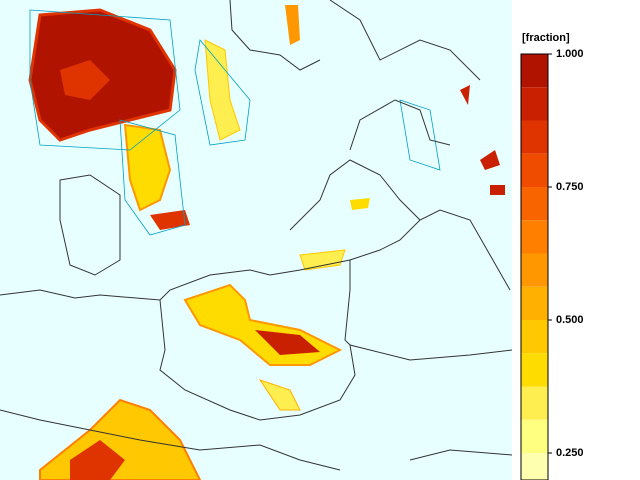 This screenshot has height=480, width=640. What do you see at coordinates (570, 187) in the screenshot?
I see `colorbar-tick-label: 0.750` at bounding box center [570, 187].